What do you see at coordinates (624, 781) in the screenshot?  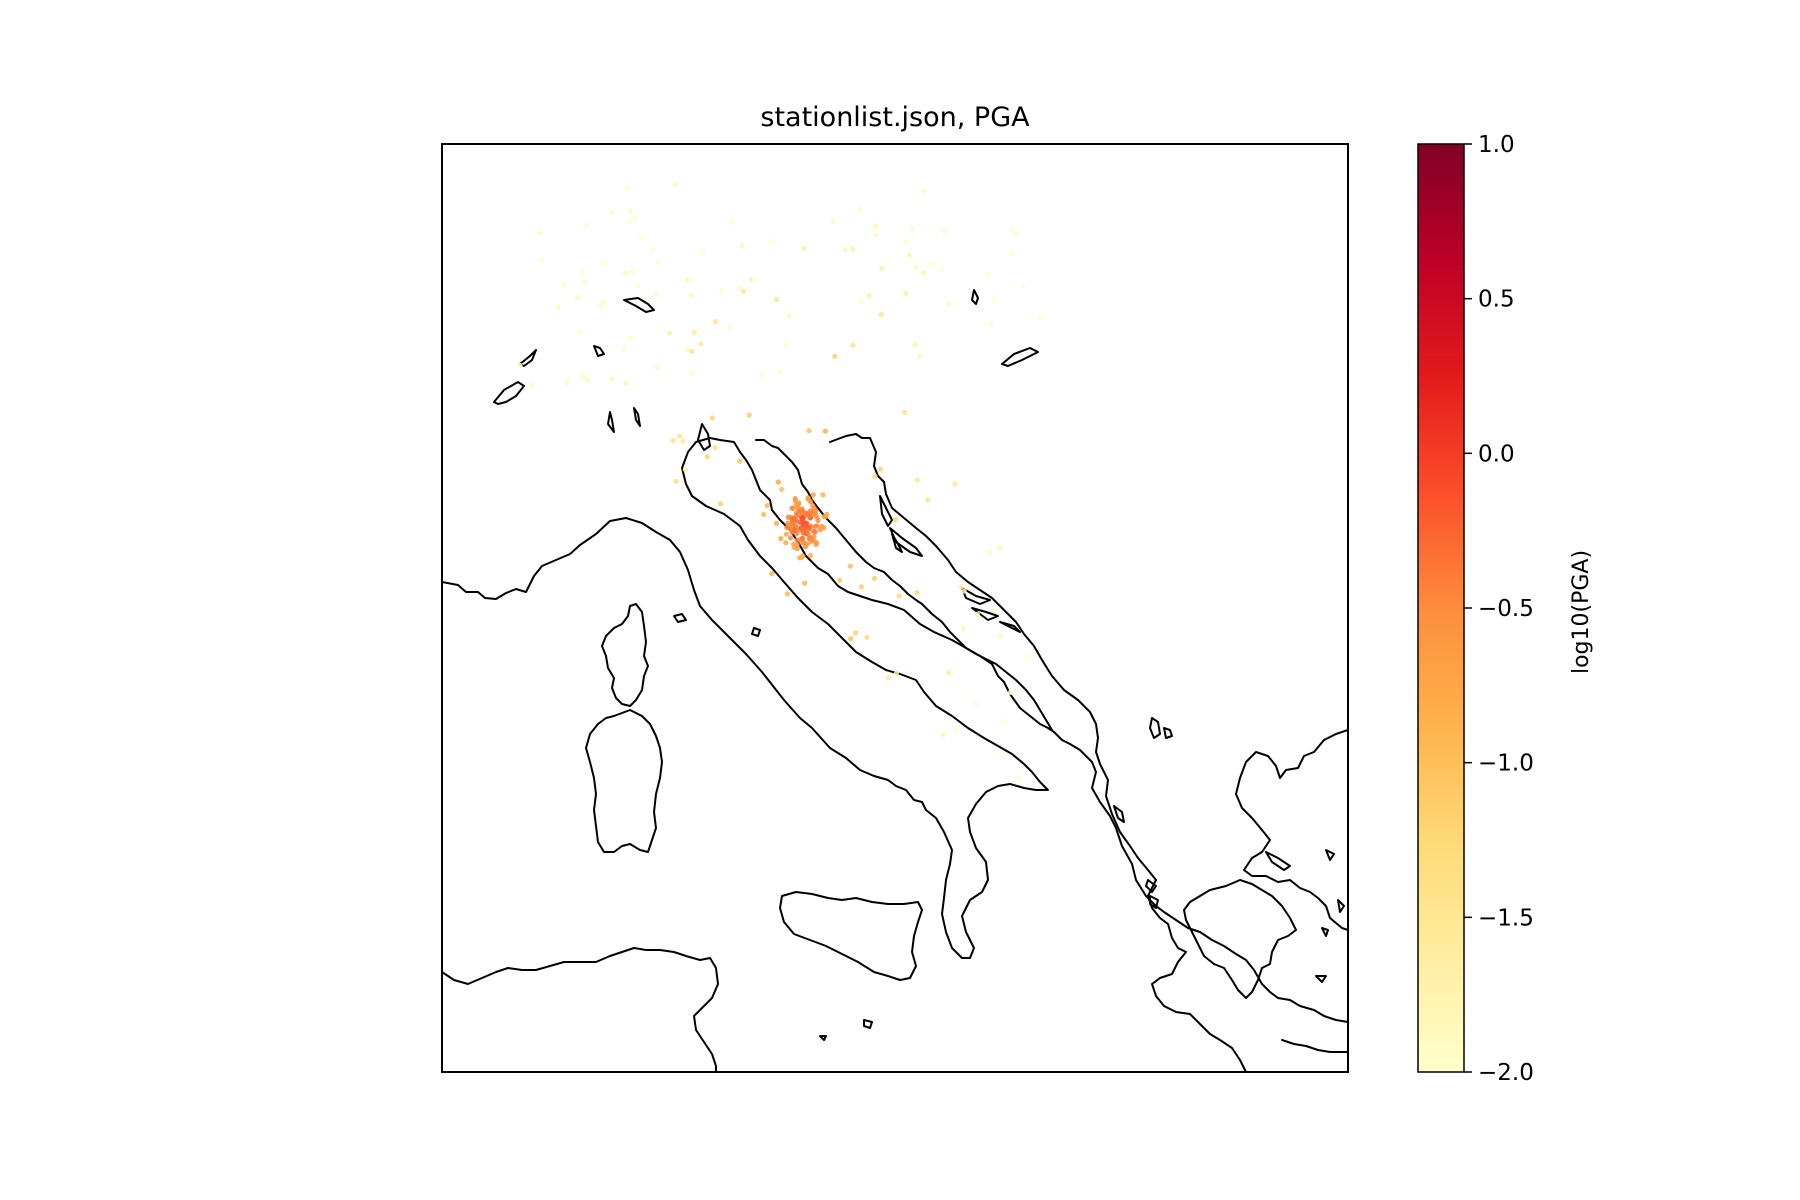 I see `coastline-sardinia` at bounding box center [624, 781].